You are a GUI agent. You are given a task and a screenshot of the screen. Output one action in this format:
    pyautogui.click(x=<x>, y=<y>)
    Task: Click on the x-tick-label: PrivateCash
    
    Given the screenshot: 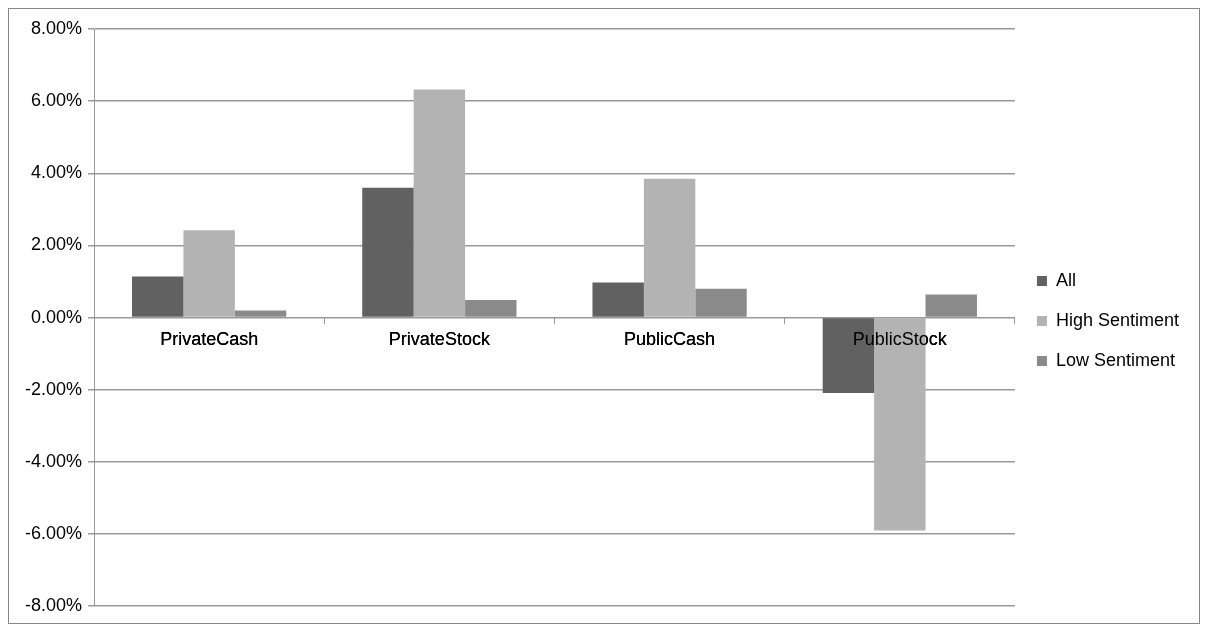 What is the action you would take?
    pyautogui.click(x=209, y=339)
    